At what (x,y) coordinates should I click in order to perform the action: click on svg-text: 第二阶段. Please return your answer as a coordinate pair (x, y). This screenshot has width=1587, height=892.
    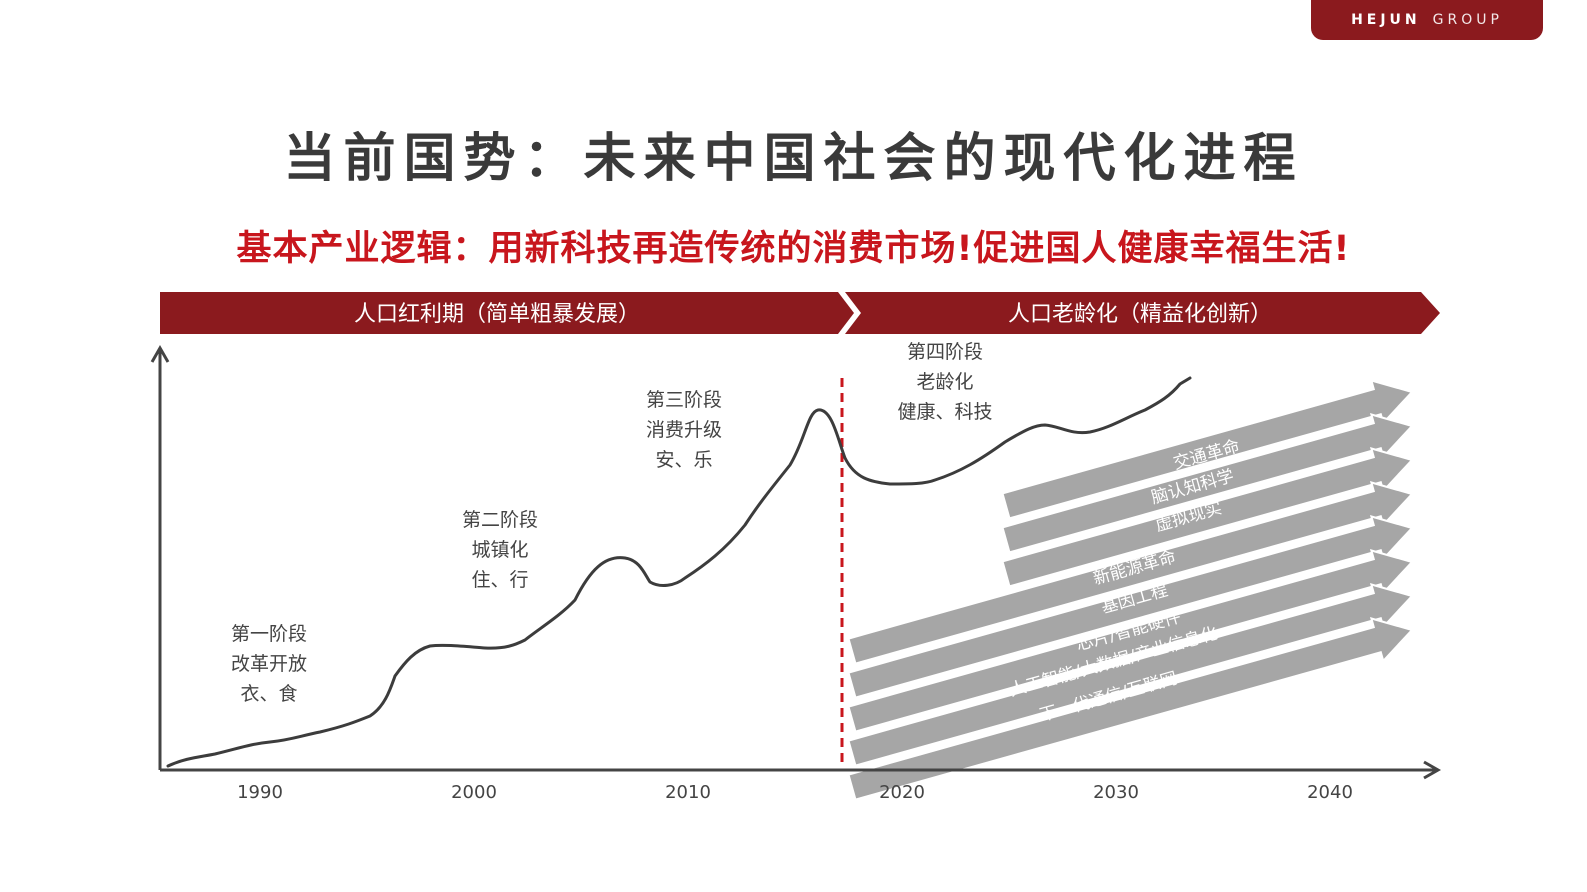
    Looking at the image, I should click on (500, 520).